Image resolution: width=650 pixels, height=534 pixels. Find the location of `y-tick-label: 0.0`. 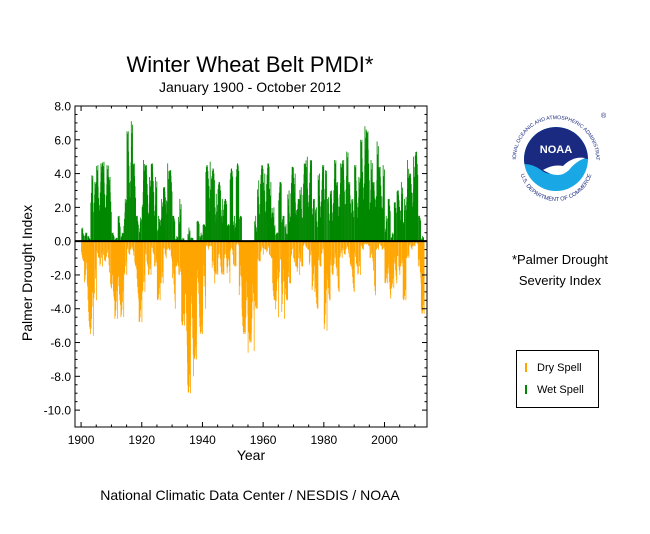

y-tick-label: 0.0 is located at coordinates (62, 242).